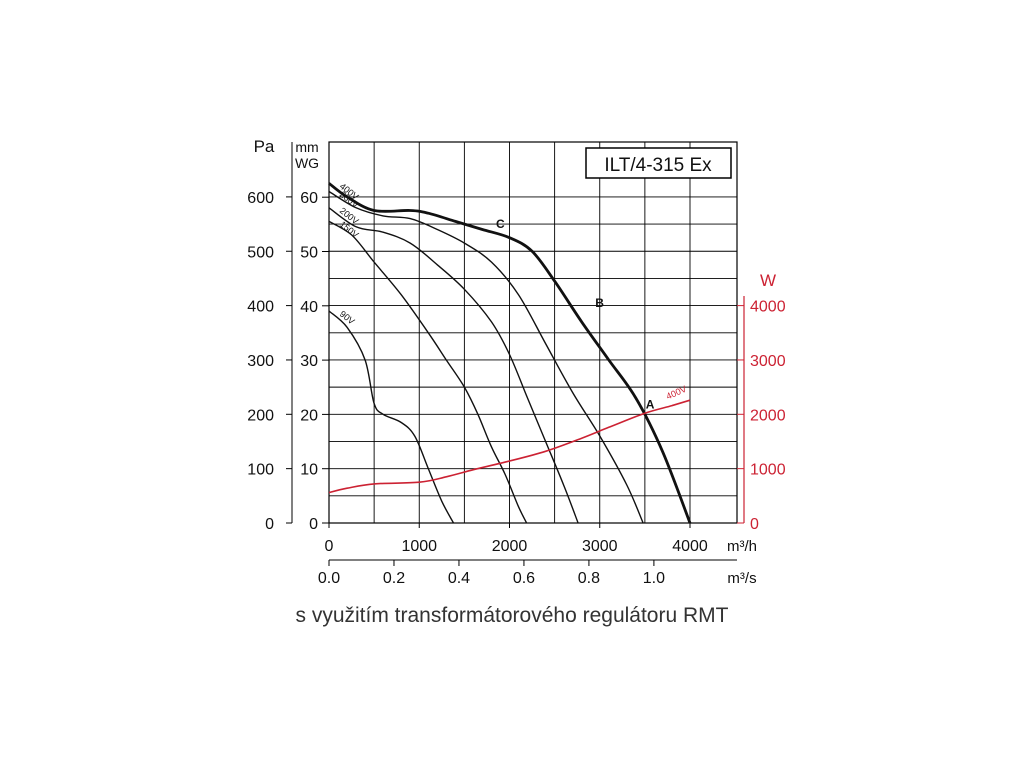  I want to click on x-axis-label-m3s: m³/s, so click(741, 578).